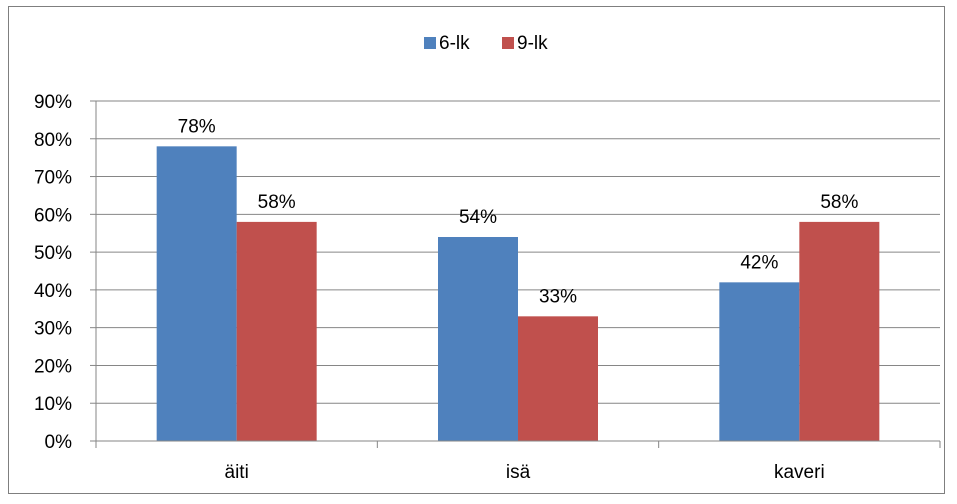  What do you see at coordinates (532, 43) in the screenshot?
I see `legend-label-9-lk: 9-lk` at bounding box center [532, 43].